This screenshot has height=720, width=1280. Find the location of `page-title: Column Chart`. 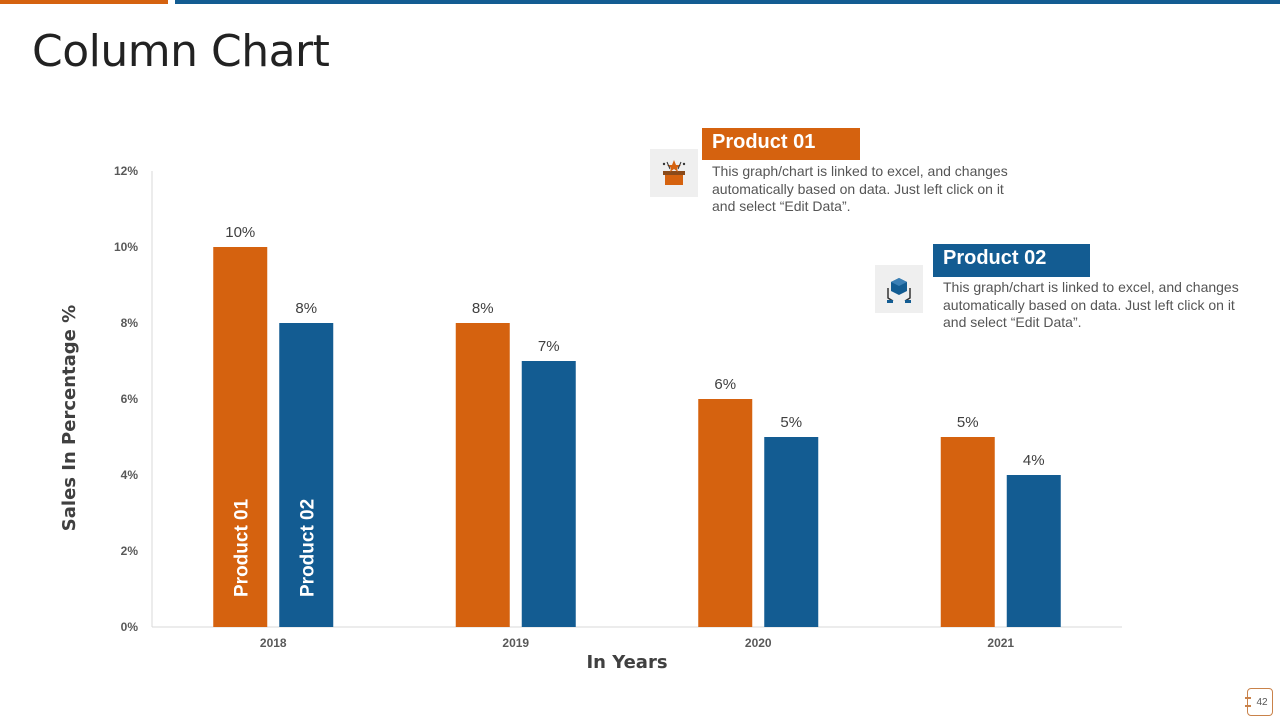

page-title: Column Chart is located at coordinates (181, 51).